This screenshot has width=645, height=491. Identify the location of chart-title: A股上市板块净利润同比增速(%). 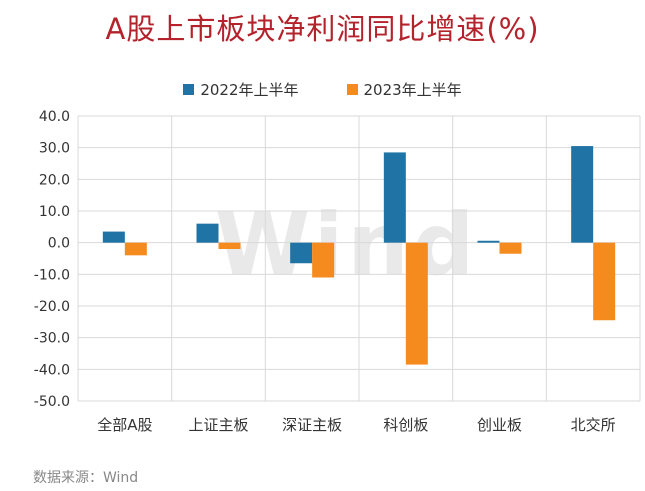
(322, 29).